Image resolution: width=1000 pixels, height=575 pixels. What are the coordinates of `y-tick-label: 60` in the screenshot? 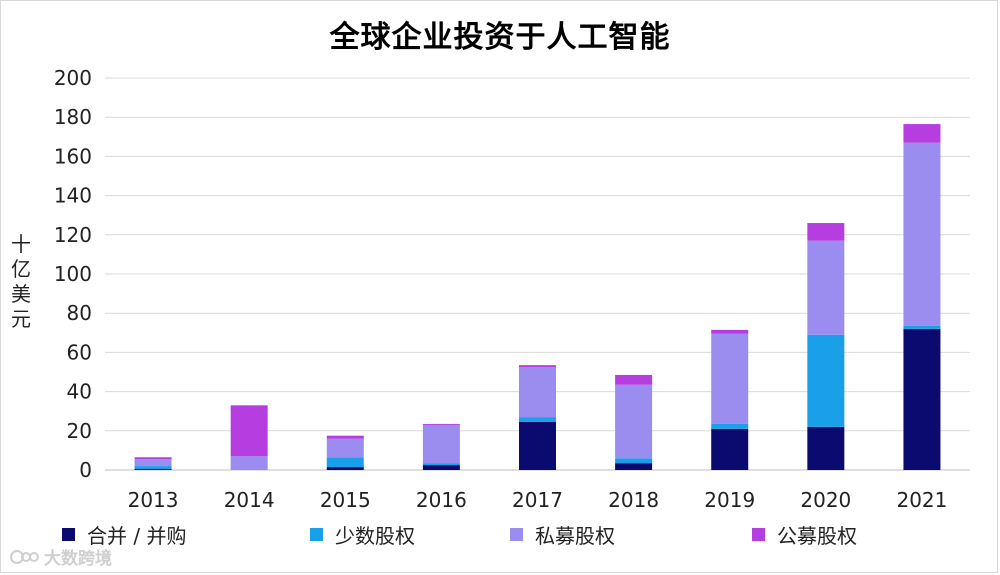 It's located at (79, 352).